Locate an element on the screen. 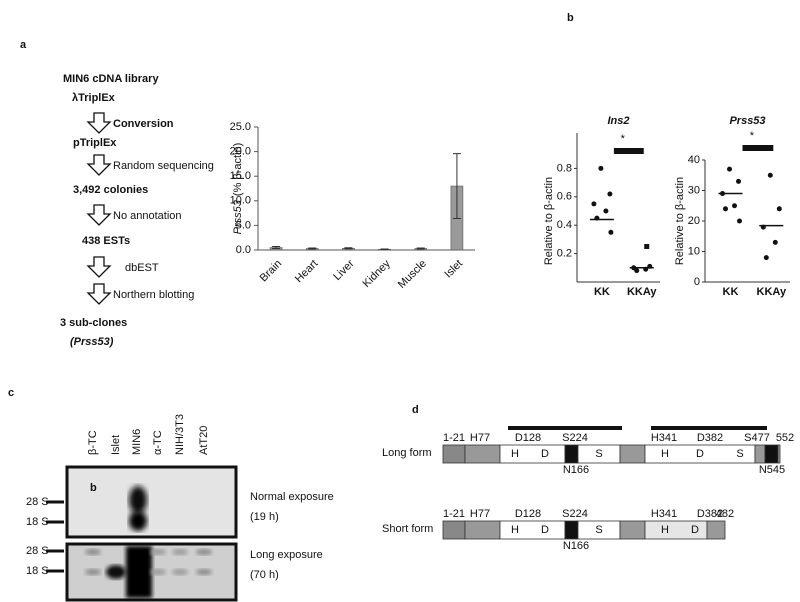  y-tick-label: 0.6 is located at coordinates (564, 197).